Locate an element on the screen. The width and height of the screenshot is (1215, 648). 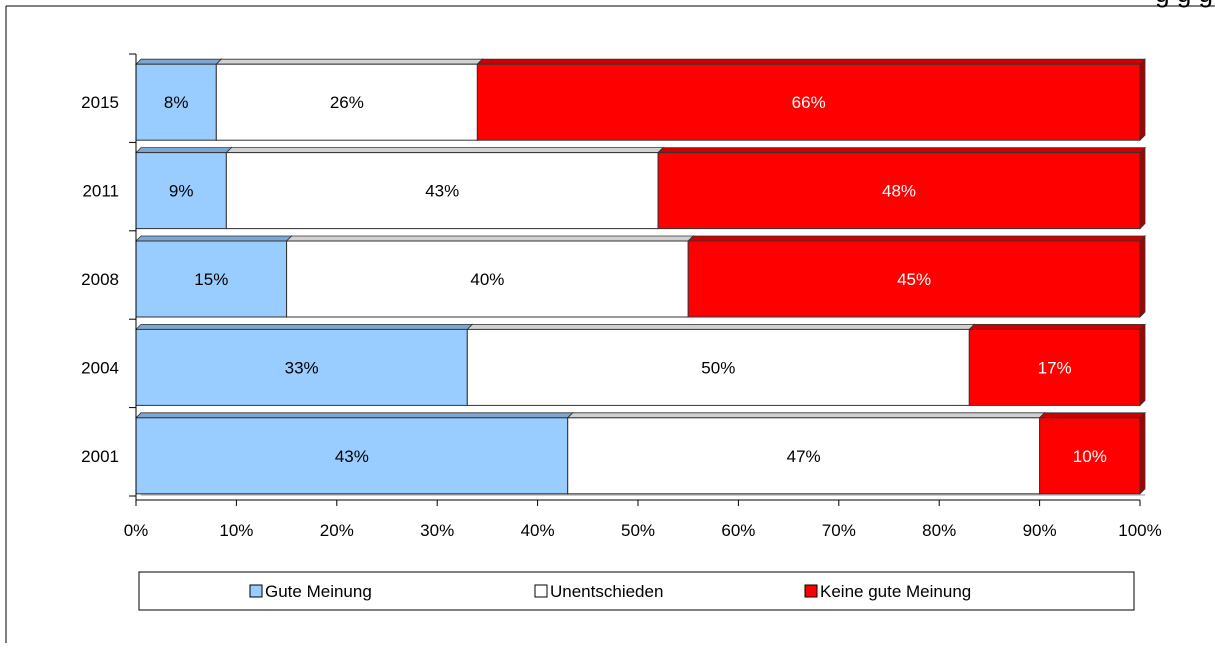
bar-2004-gute-meinung is located at coordinates (301, 367).